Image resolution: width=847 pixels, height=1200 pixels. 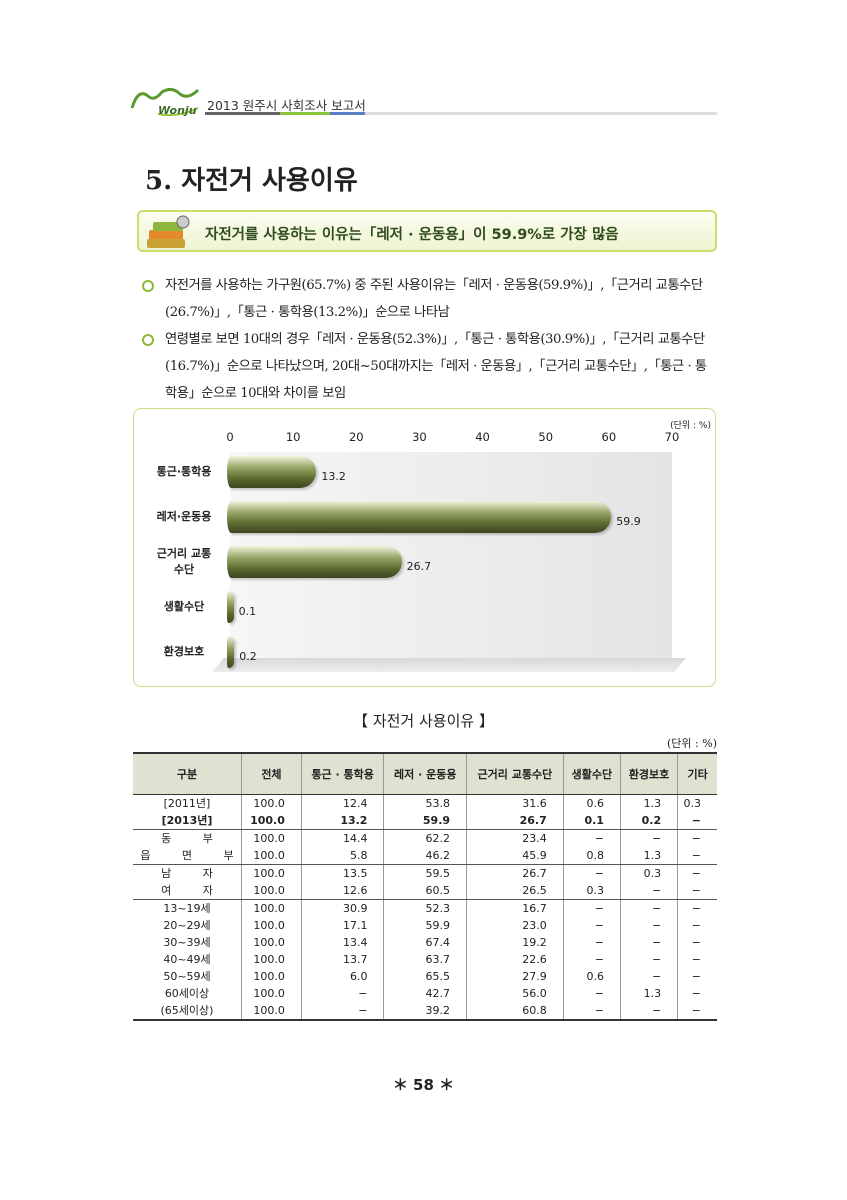 I want to click on table-row: 50~59세 100.0 6.0 65.5 27.9 0.6− −, so click(x=425, y=976).